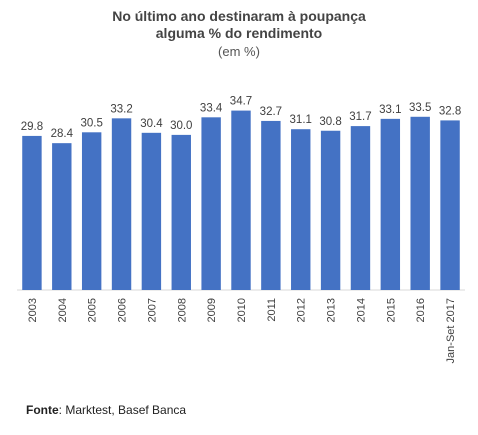  Describe the element at coordinates (182, 310) in the screenshot. I see `x-tick-label: 2008` at that location.